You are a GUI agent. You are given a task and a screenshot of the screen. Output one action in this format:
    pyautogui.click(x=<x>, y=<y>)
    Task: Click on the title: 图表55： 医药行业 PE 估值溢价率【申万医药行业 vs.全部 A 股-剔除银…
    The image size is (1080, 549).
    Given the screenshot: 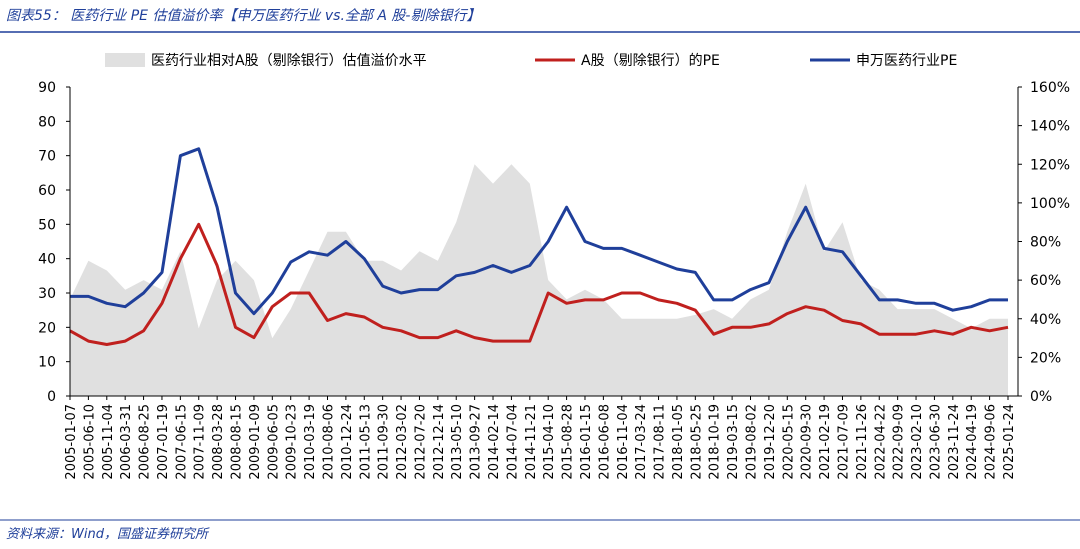 What is the action you would take?
    pyautogui.click(x=243, y=16)
    